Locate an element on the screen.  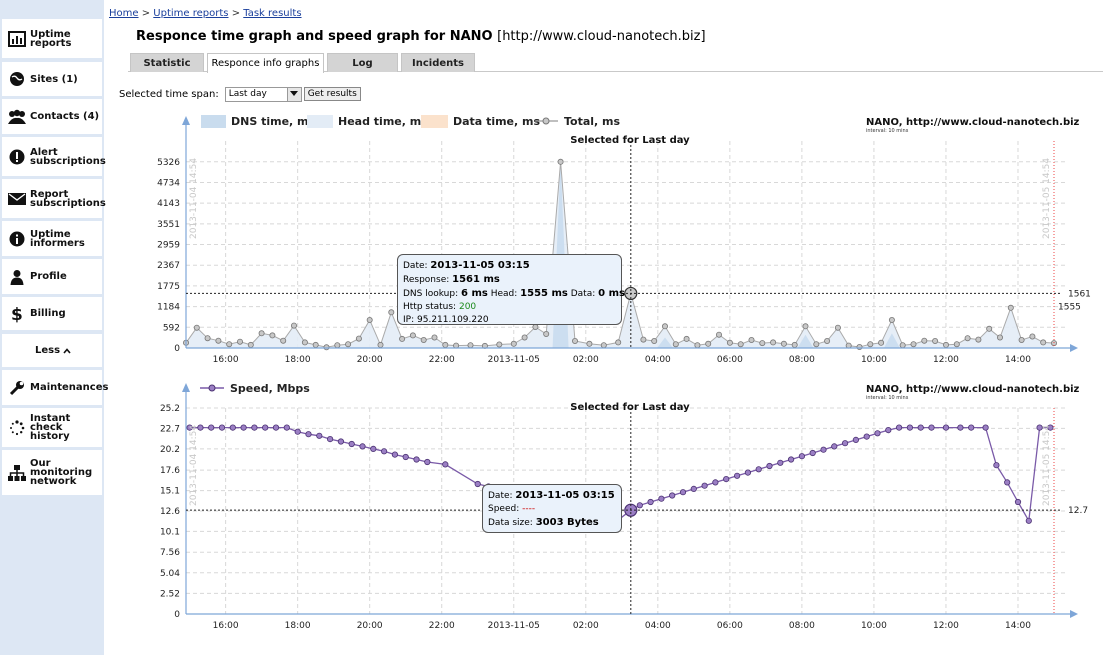
sidebar-less-toggle: Less is located at coordinates (52, 351).